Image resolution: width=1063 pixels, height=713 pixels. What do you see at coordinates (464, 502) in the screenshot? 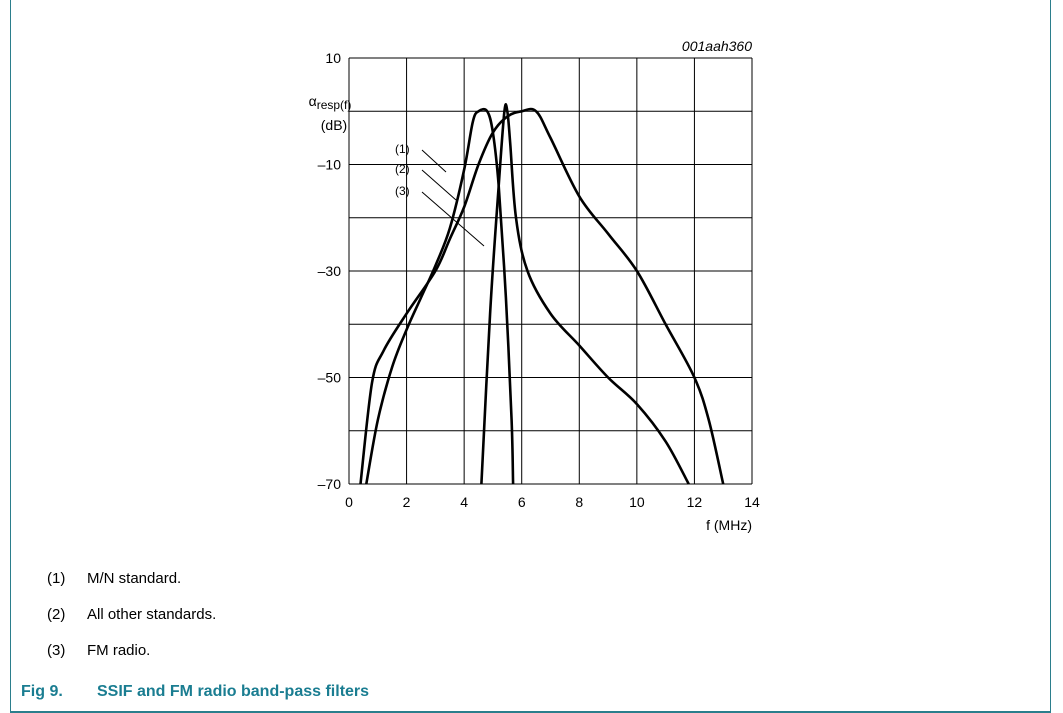
I see `x-tick-label: 4` at bounding box center [464, 502].